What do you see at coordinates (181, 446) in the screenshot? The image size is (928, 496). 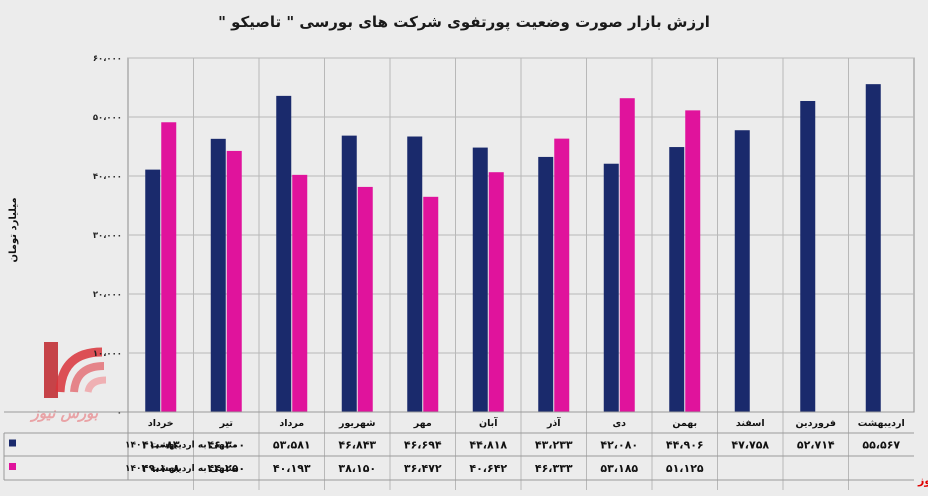 I see `legend-label-1: منتهی به اردیبهشت ۱۴۰۱` at bounding box center [181, 446].